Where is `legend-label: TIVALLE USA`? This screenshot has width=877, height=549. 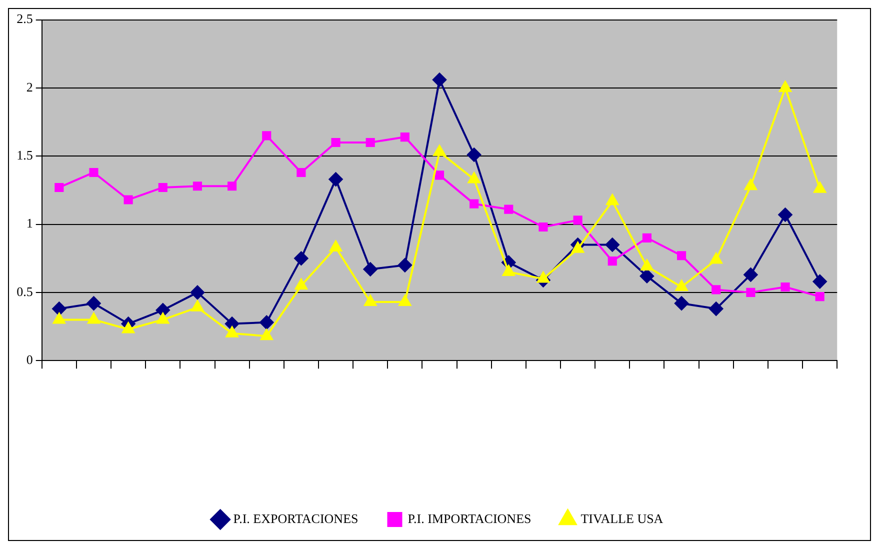
legend-label: TIVALLE USA is located at coordinates (622, 518).